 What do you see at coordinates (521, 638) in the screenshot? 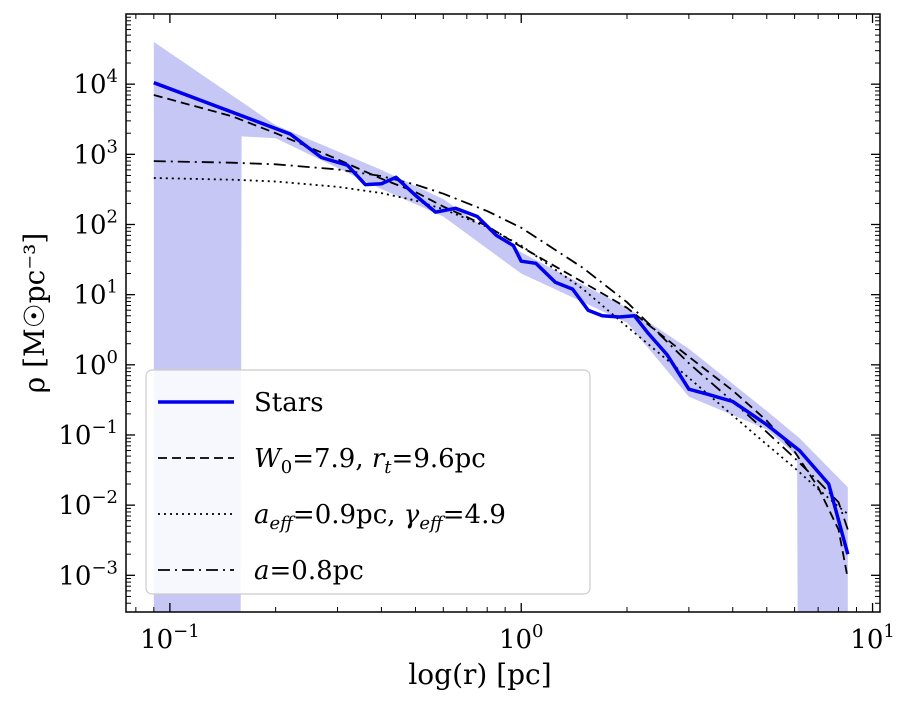
I see `x-tick-label: 10⁰` at bounding box center [521, 638].